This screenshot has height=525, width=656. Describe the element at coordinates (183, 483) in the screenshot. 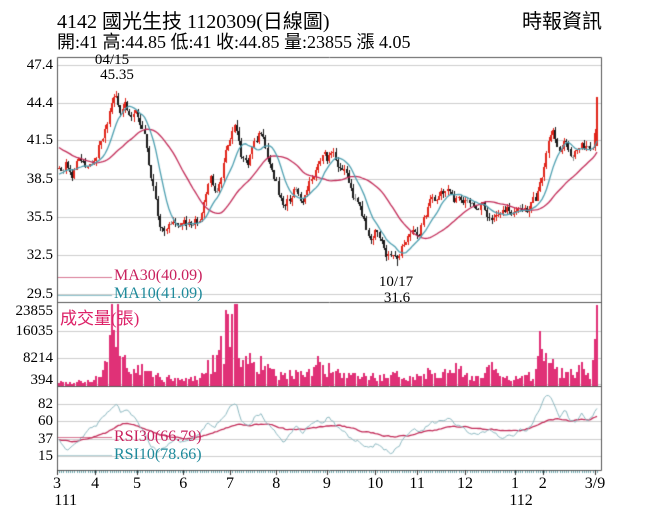

I see `x-axis-label: 6` at that location.